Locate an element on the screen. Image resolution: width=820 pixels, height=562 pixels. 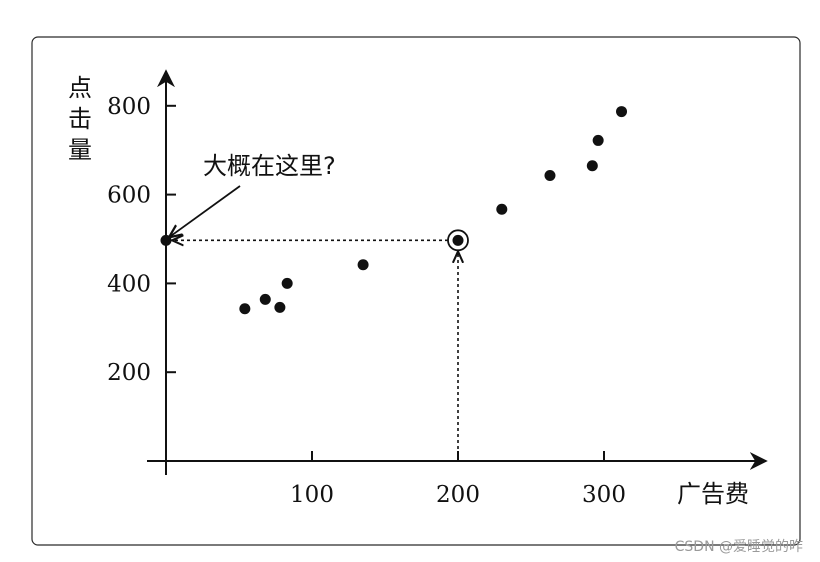
y-tick-label: 200 is located at coordinates (129, 373).